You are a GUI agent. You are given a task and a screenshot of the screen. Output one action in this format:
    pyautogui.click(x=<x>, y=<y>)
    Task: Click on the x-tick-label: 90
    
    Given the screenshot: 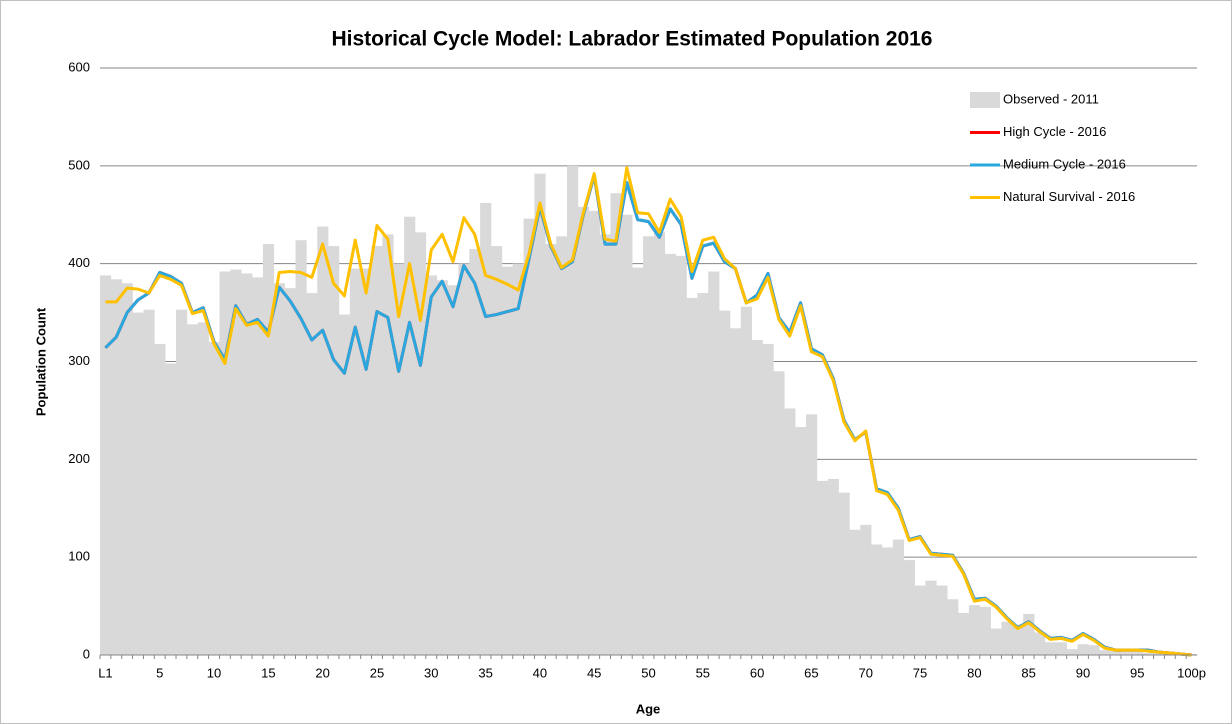 What is the action you would take?
    pyautogui.click(x=1083, y=672)
    